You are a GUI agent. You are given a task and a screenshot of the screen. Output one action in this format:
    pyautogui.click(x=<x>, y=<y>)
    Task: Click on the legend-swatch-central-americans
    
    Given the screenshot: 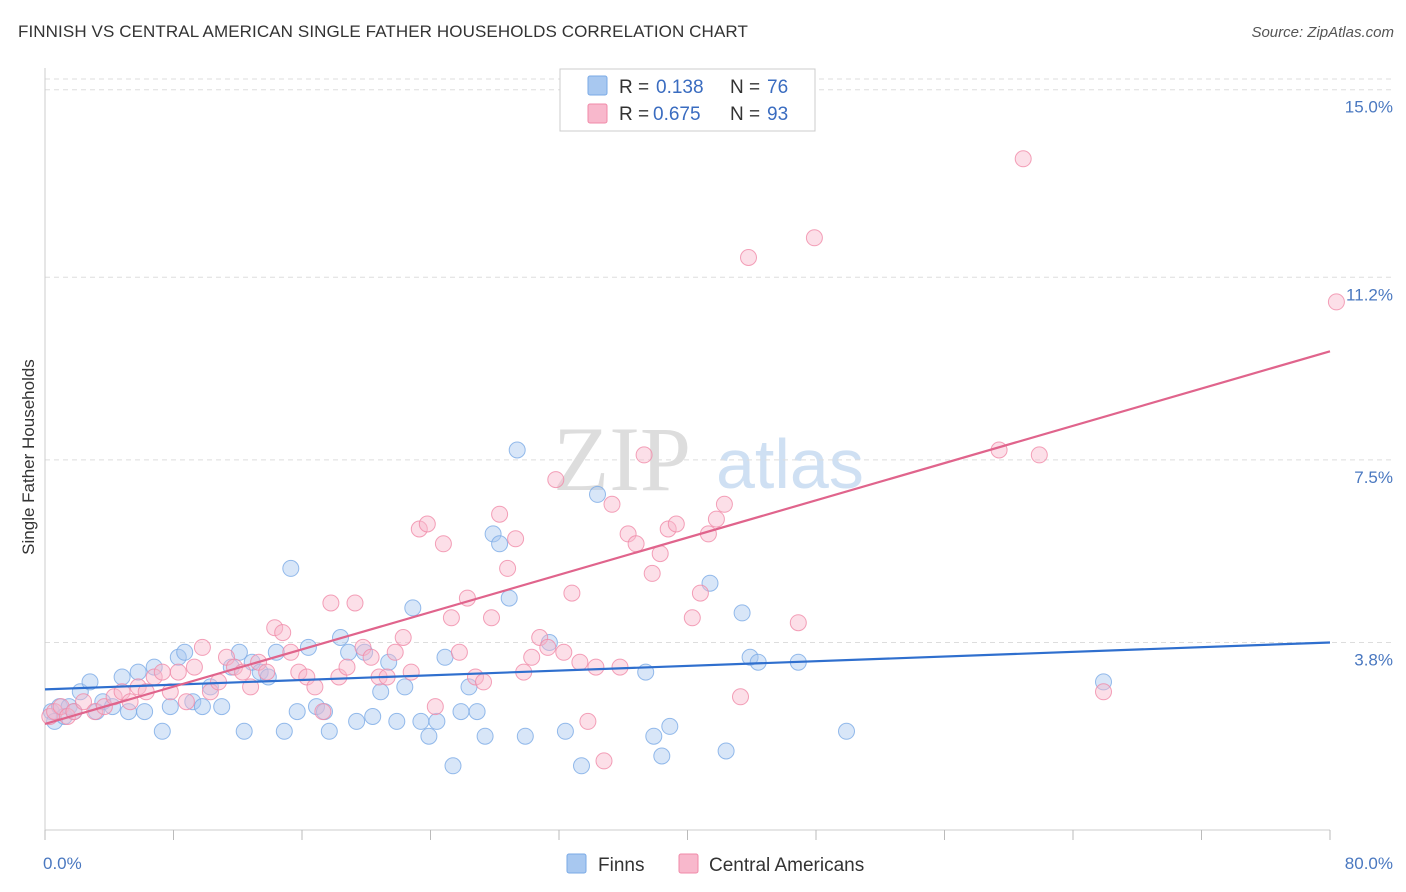 What is the action you would take?
    pyautogui.click(x=597, y=113)
    